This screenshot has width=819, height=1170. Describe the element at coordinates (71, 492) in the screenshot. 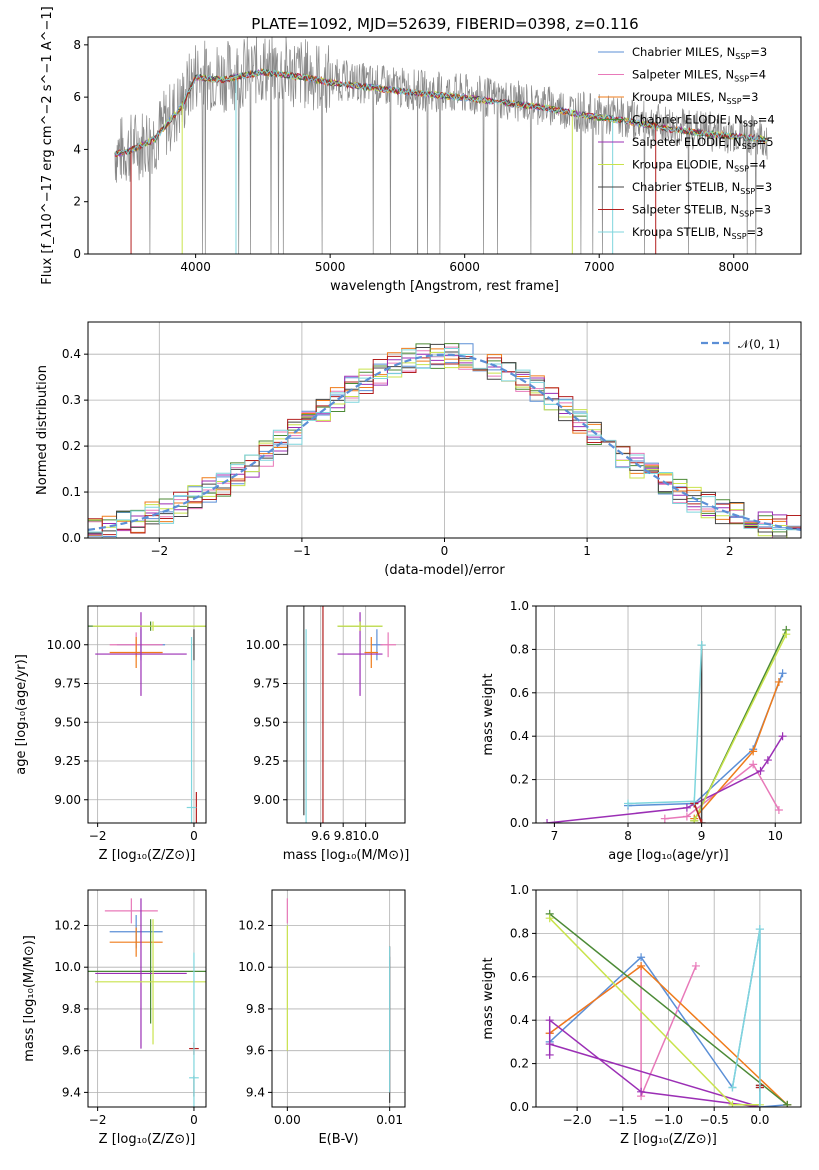

I see `y-tick-label: 0.1` at that location.